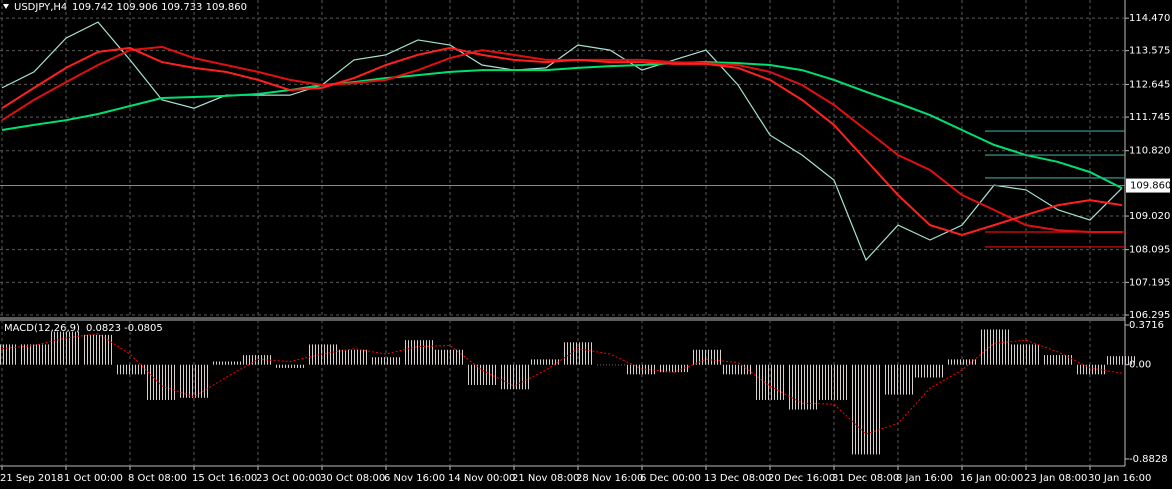  Describe the element at coordinates (1146, 325) in the screenshot. I see `y-tick-label: 0.3716` at that location.